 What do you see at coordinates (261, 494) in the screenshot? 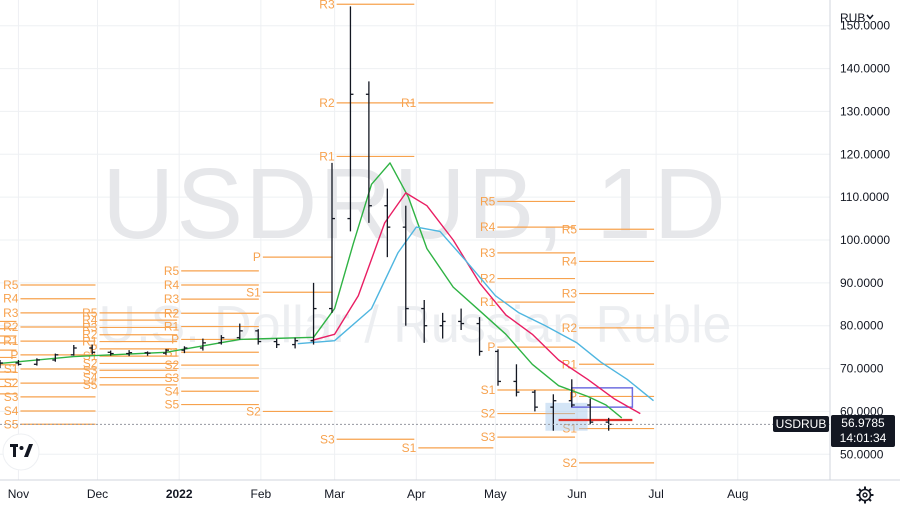
I see `x-tick-label: Feb` at bounding box center [261, 494].